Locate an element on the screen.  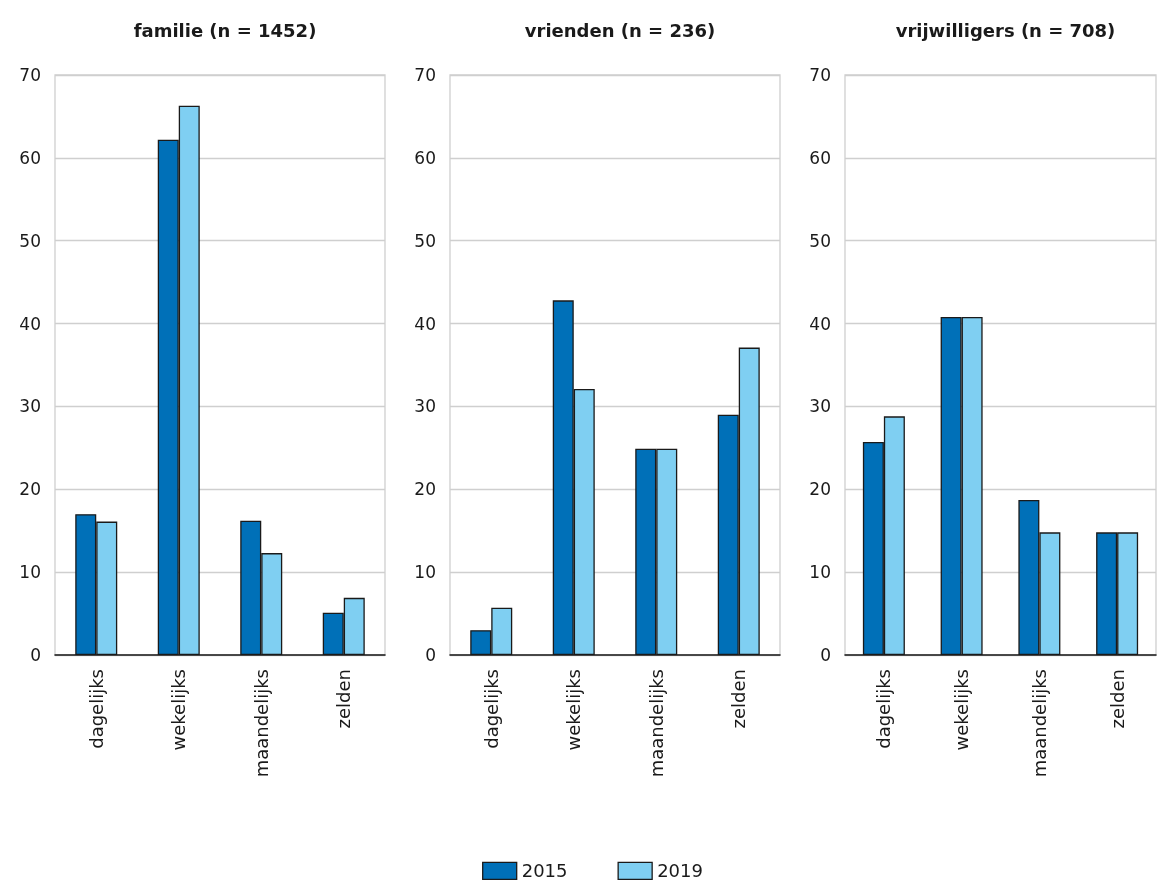
chart-title: vrijwilligers (n = 708) is located at coordinates (1005, 30).